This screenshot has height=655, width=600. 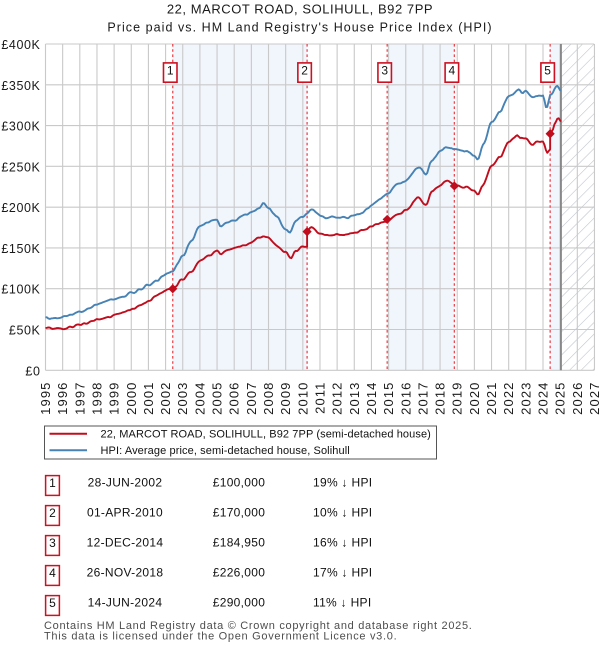 I want to click on svg-text: 19% ↓ HPI, so click(x=342, y=483).